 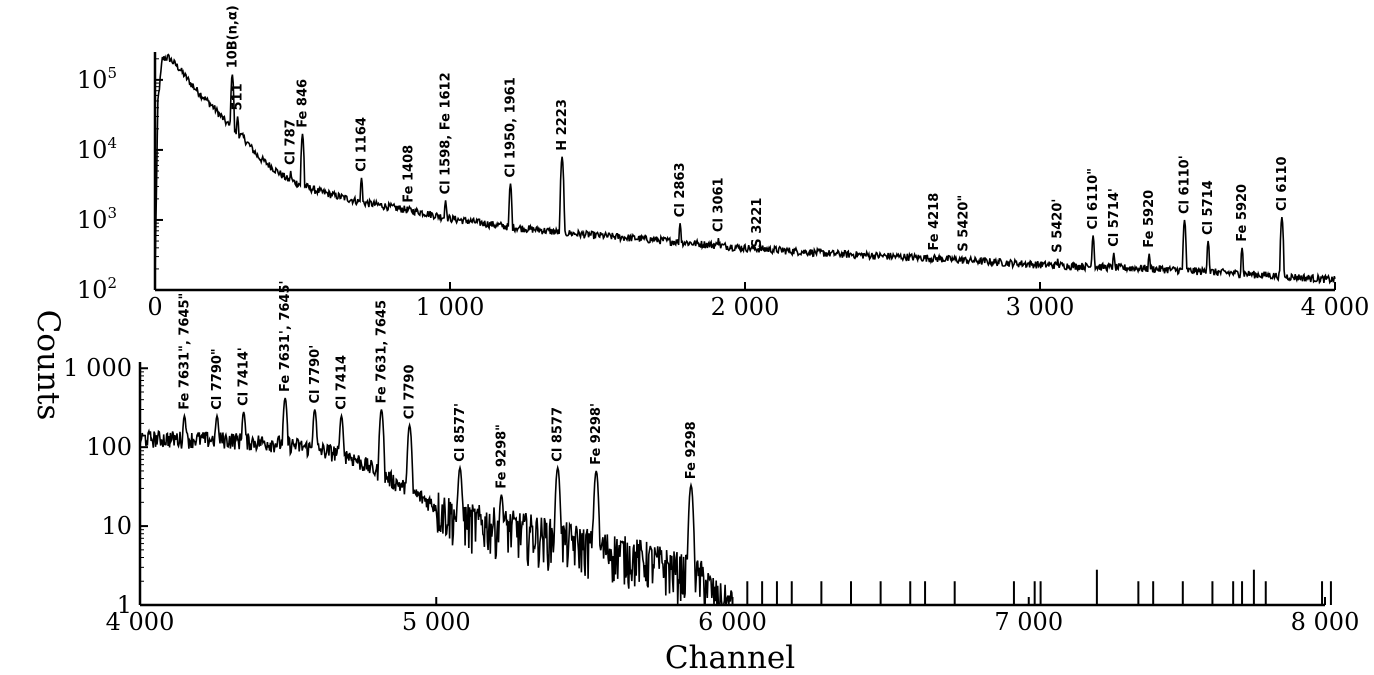 I want to click on peak-label: Cl 1950, 1961, so click(x=511, y=127).